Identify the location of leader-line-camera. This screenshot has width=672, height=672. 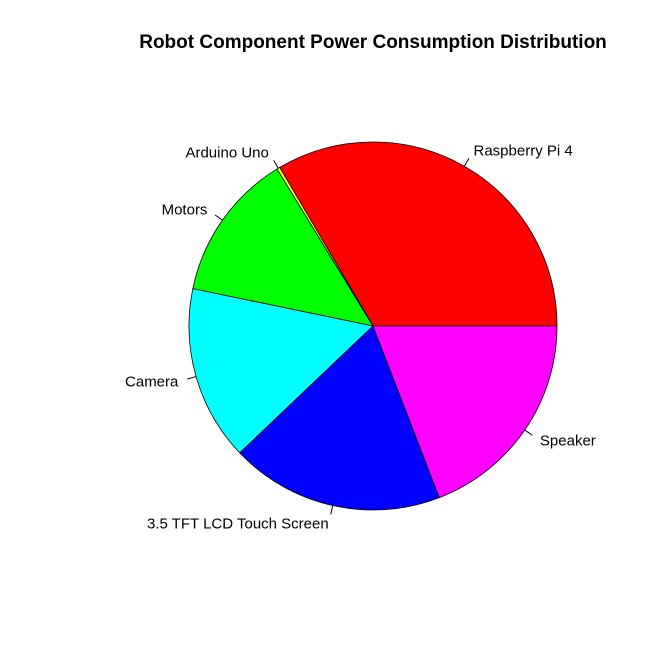
(192, 378).